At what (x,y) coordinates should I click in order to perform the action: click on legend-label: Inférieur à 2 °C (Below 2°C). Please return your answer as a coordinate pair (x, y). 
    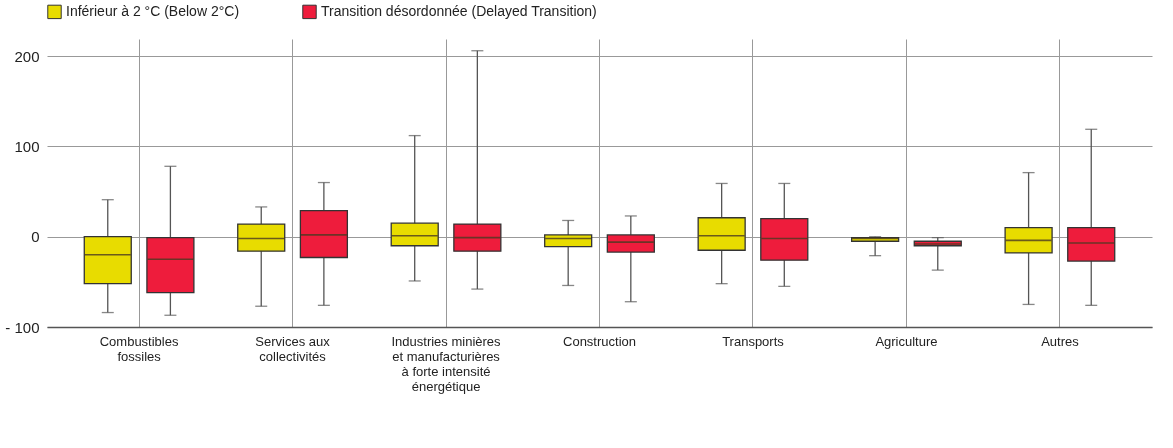
    Looking at the image, I should click on (153, 10).